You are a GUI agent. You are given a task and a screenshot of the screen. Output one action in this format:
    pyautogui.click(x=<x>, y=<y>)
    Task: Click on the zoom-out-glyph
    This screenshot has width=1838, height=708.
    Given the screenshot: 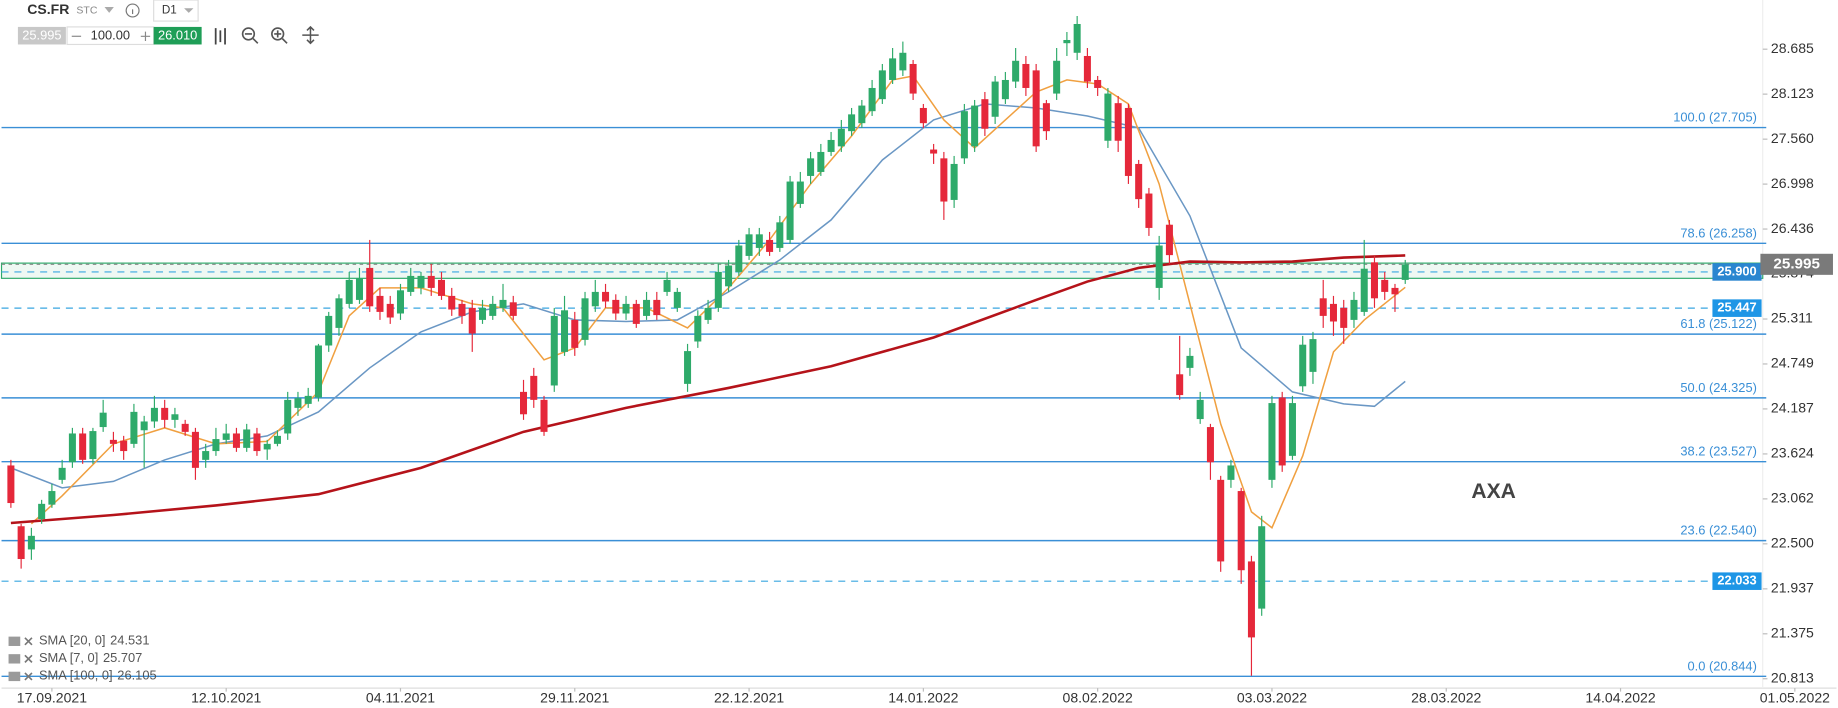 What is the action you would take?
    pyautogui.click(x=251, y=38)
    